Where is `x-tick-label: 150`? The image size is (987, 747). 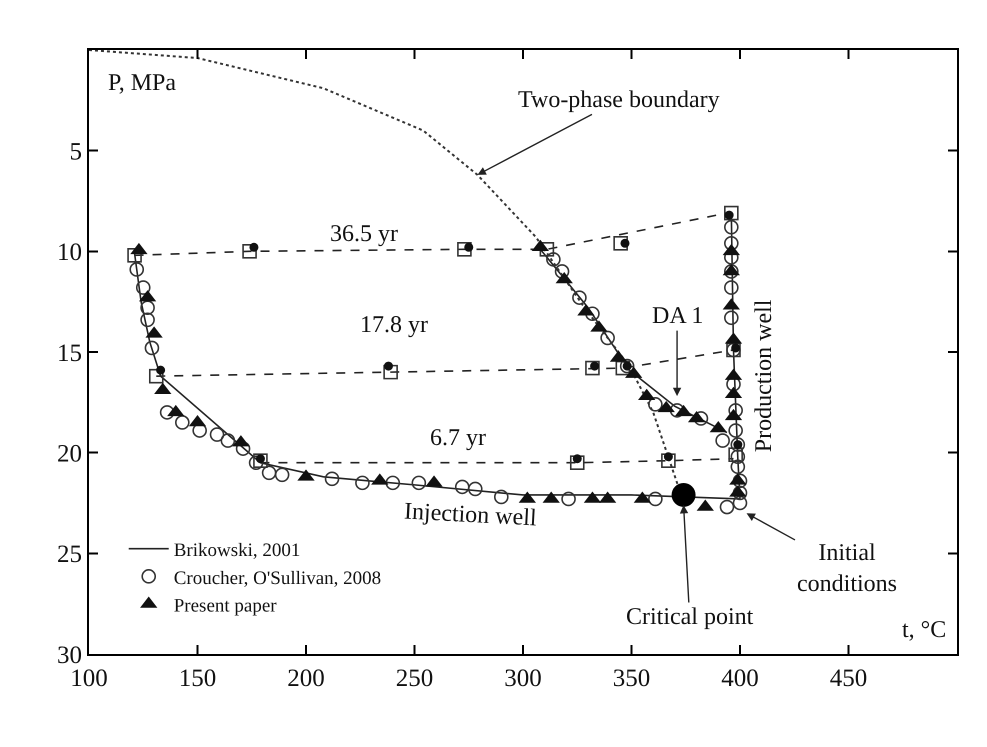
x-tick-label: 150 is located at coordinates (197, 678).